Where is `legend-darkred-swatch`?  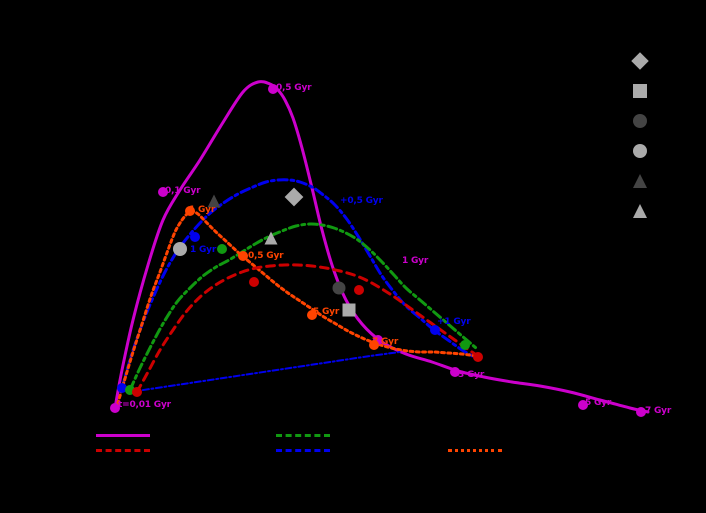
legend-darkred-swatch is located at coordinates (123, 450).